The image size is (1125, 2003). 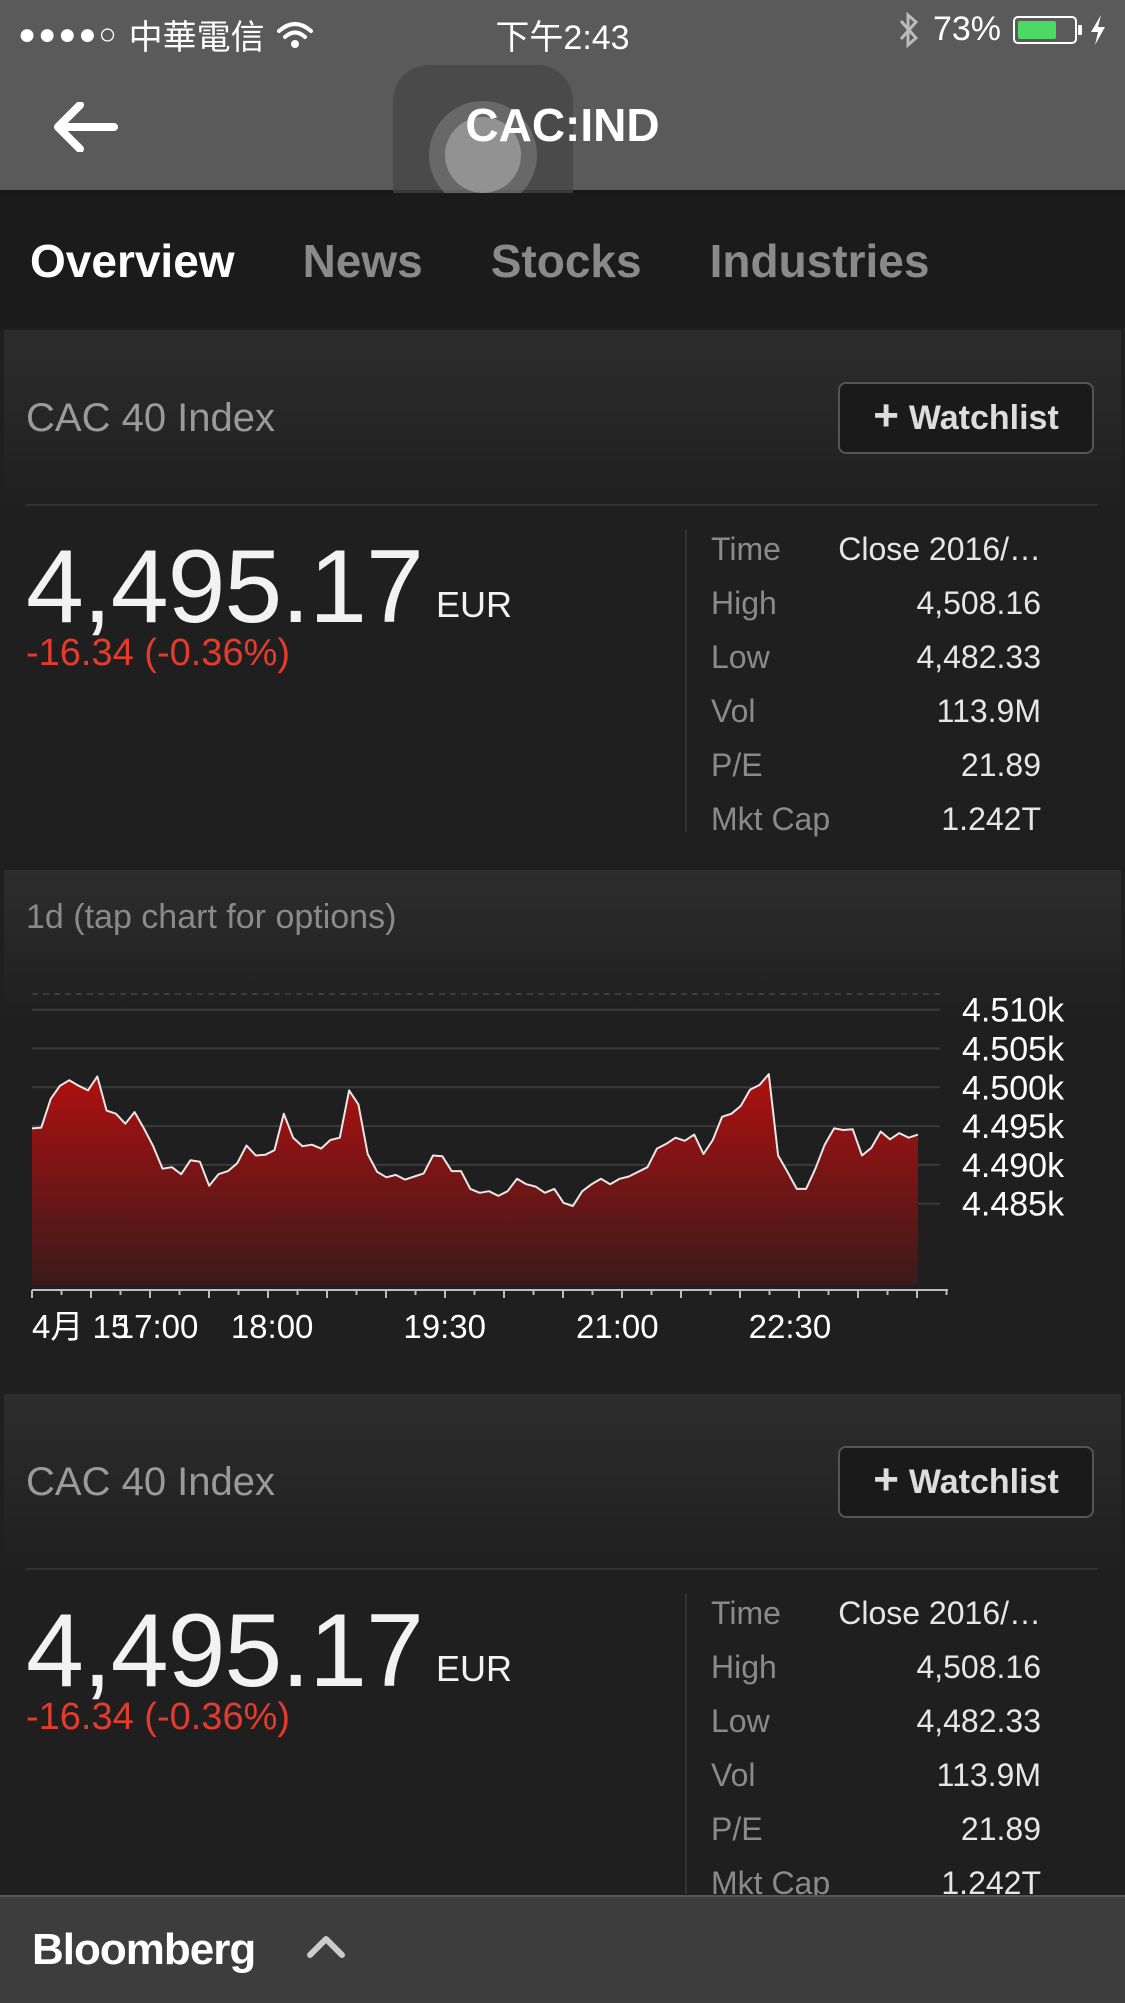 What do you see at coordinates (196, 38) in the screenshot?
I see `carrier-name: 中華電信` at bounding box center [196, 38].